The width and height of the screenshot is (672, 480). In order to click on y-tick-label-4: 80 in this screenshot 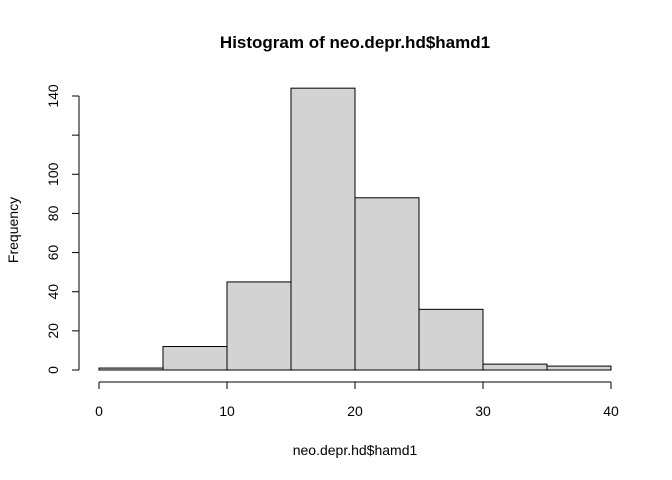, I will do `click(53, 213)`.